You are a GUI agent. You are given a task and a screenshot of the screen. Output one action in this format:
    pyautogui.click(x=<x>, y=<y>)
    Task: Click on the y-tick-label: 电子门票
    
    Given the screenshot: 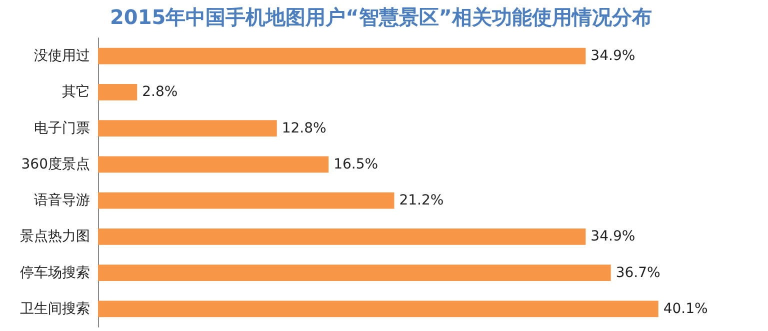 What is the action you would take?
    pyautogui.click(x=62, y=128)
    